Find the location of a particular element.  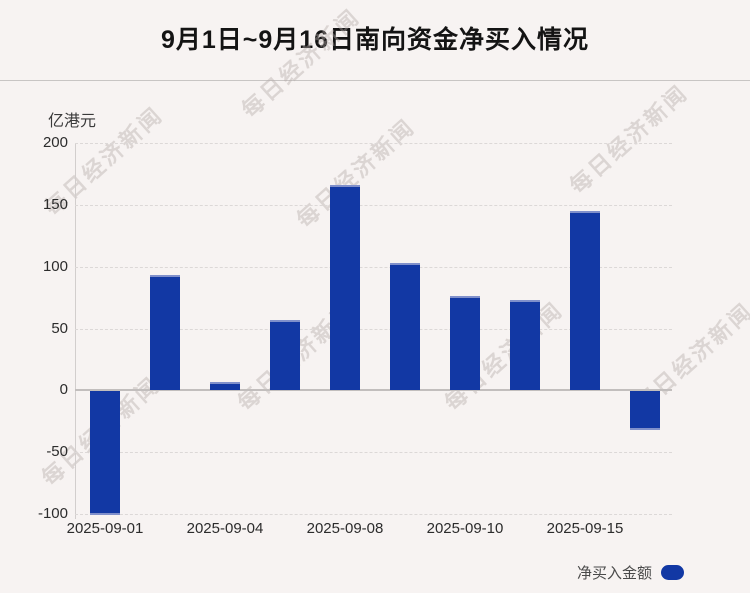

x-tick-label: 2025-09-10 is located at coordinates (465, 528).